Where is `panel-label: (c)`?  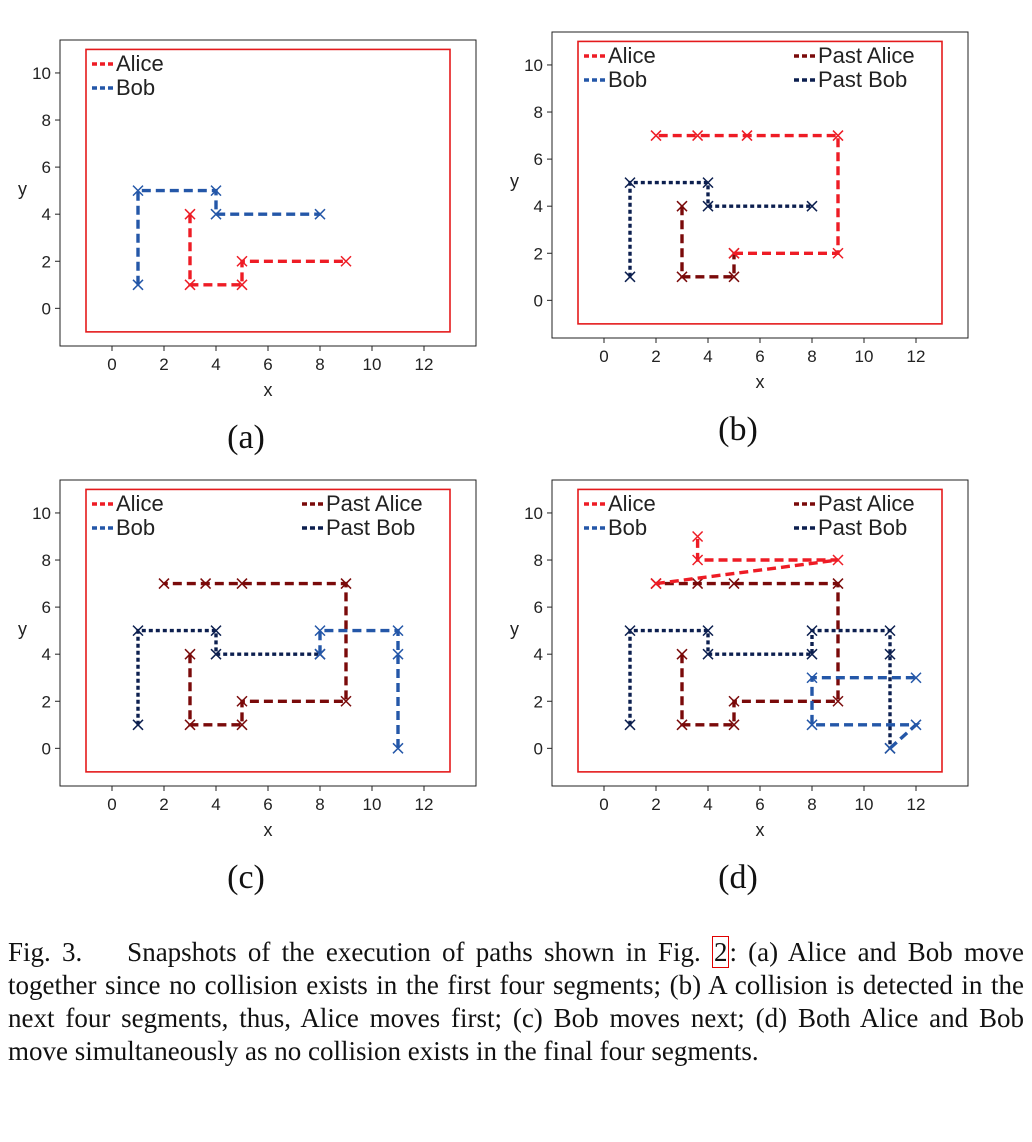 panel-label: (c) is located at coordinates (246, 877).